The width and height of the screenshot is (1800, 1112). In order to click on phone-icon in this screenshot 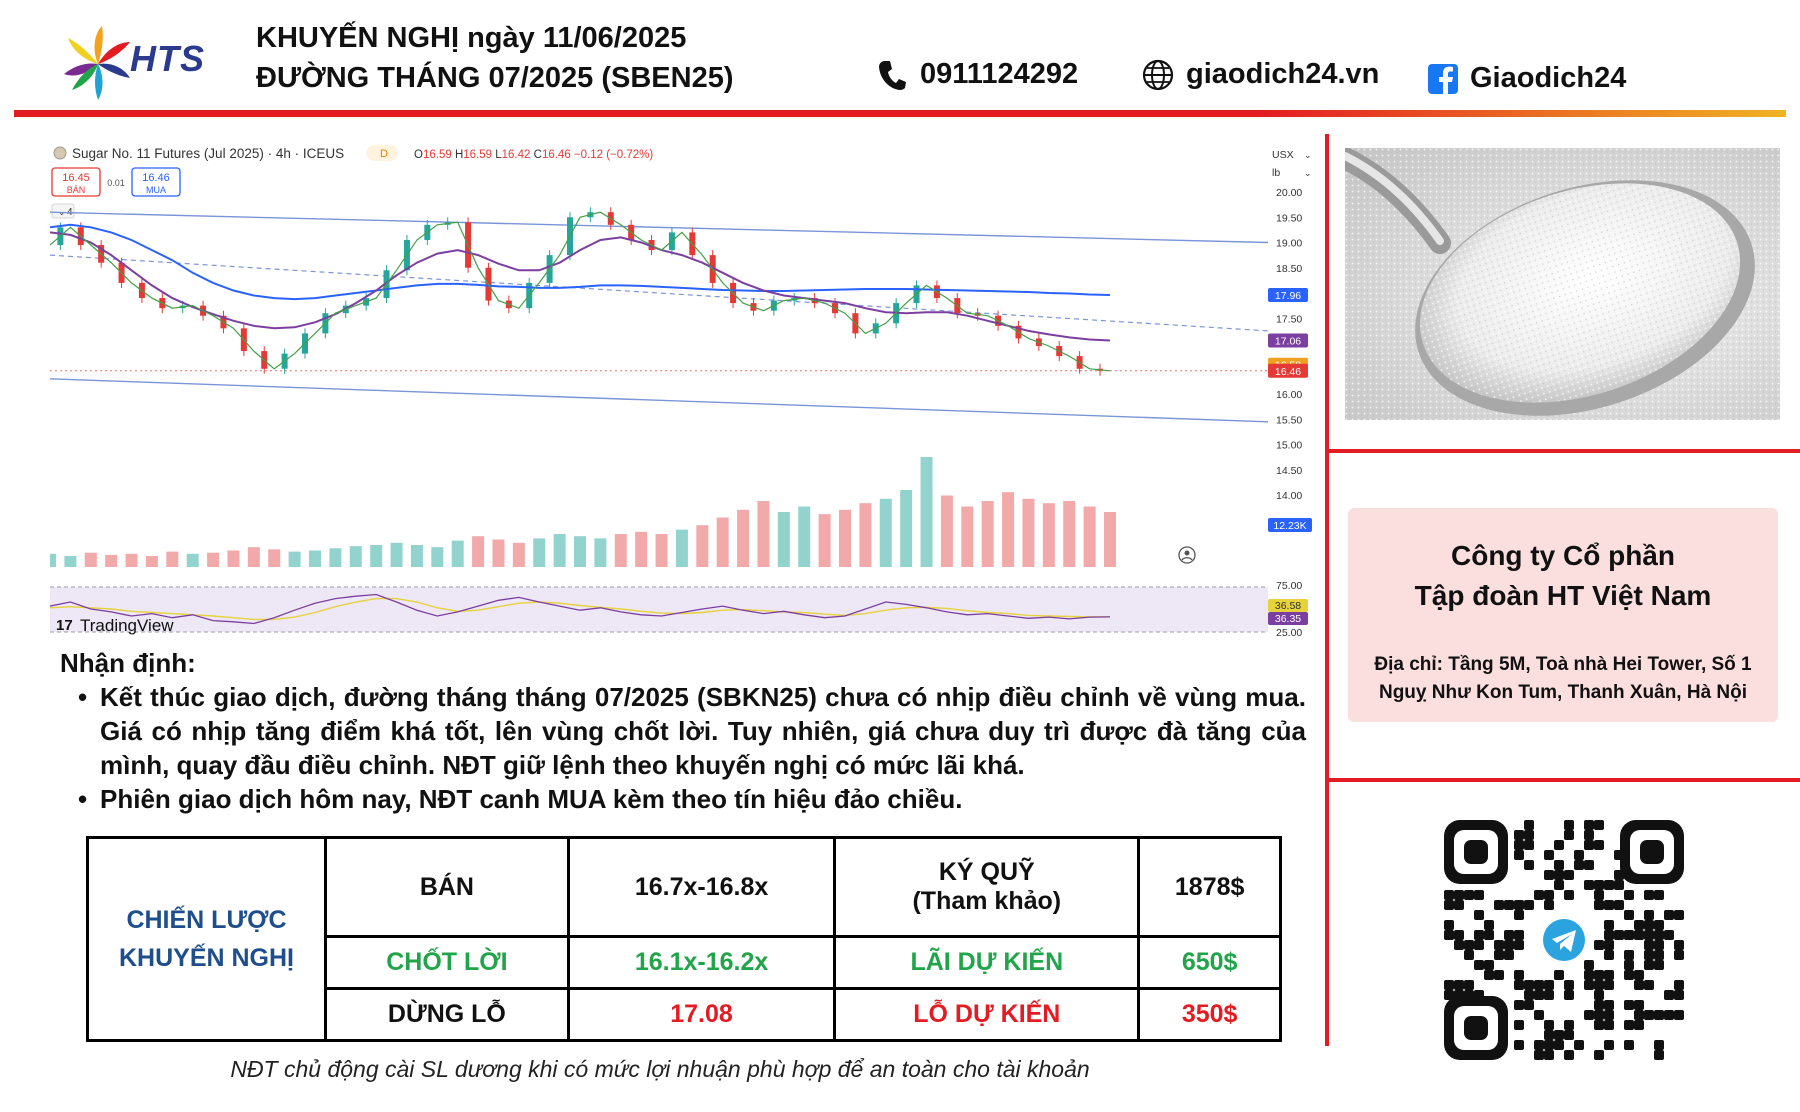, I will do `click(892, 75)`.